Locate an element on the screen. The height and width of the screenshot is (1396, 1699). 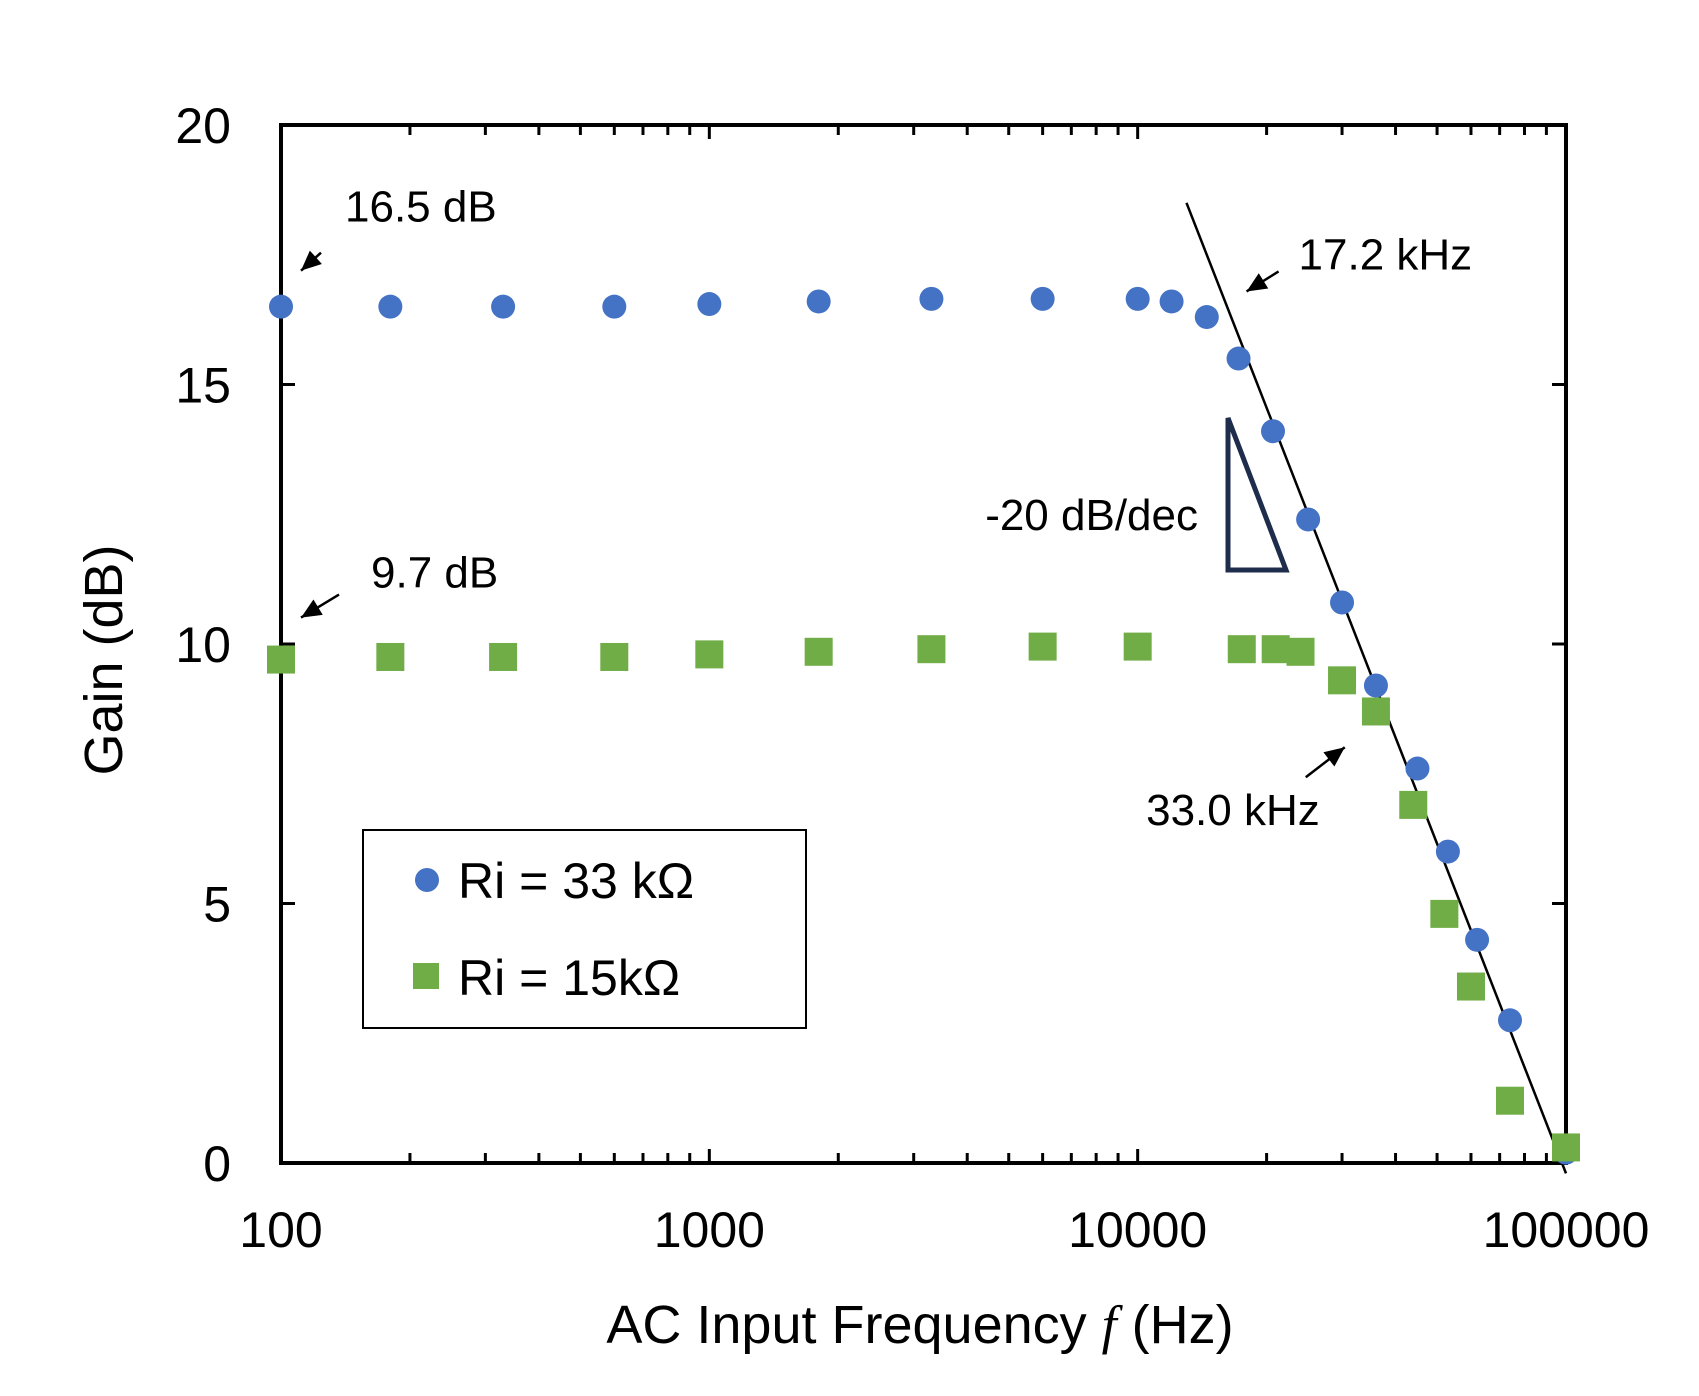
slope-label: -20 dB/dec is located at coordinates (1091, 515).